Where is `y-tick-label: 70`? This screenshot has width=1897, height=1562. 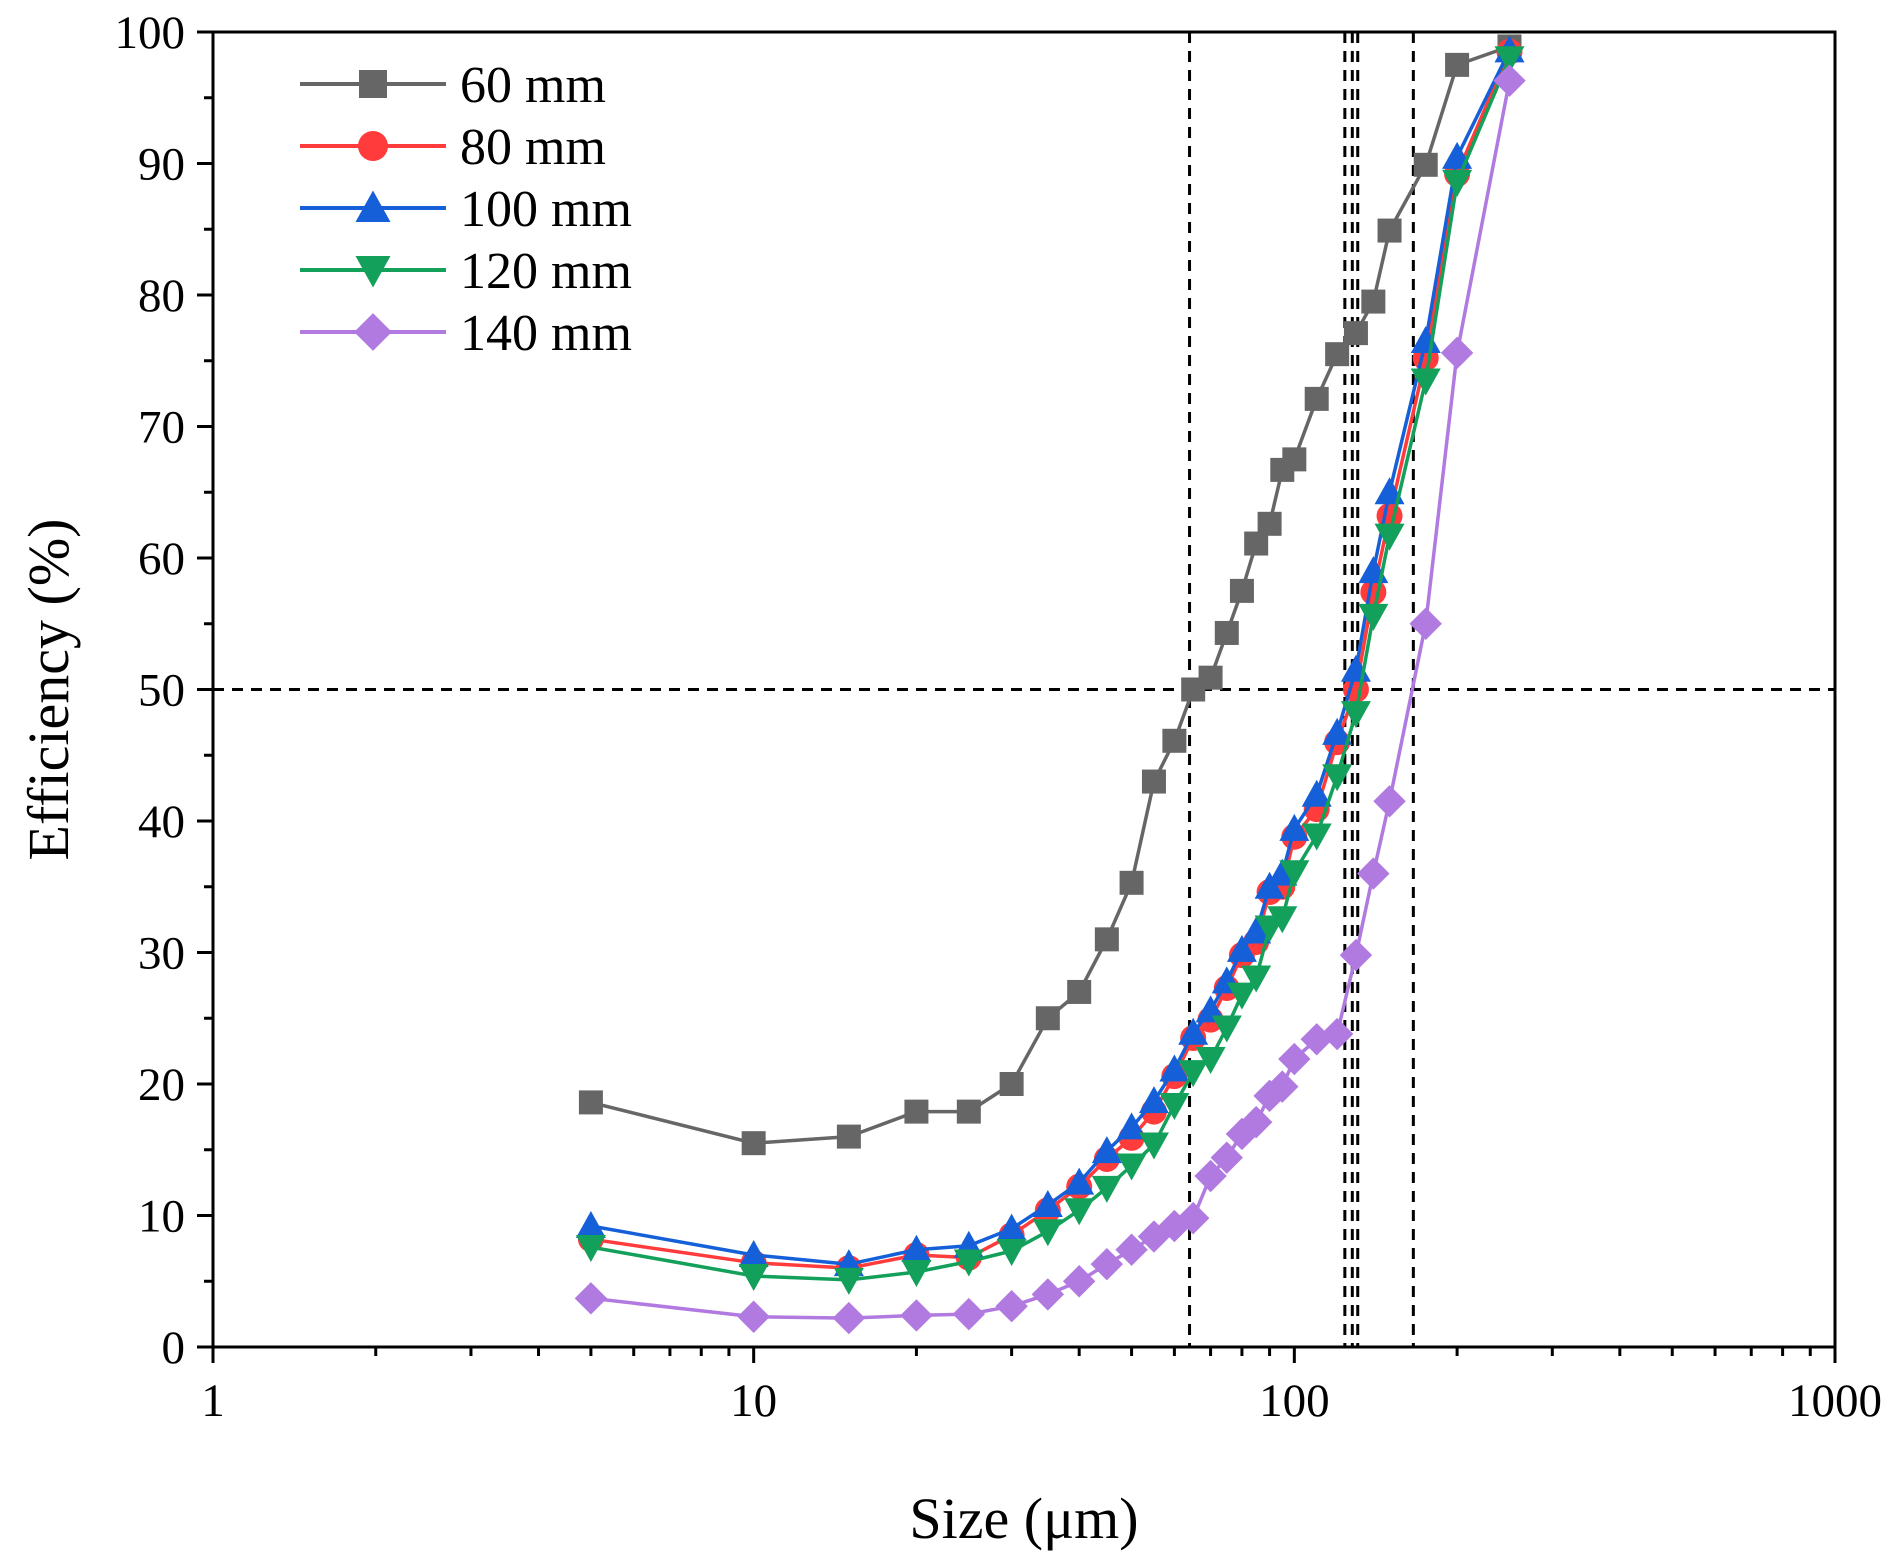
y-tick-label: 70 is located at coordinates (161, 428).